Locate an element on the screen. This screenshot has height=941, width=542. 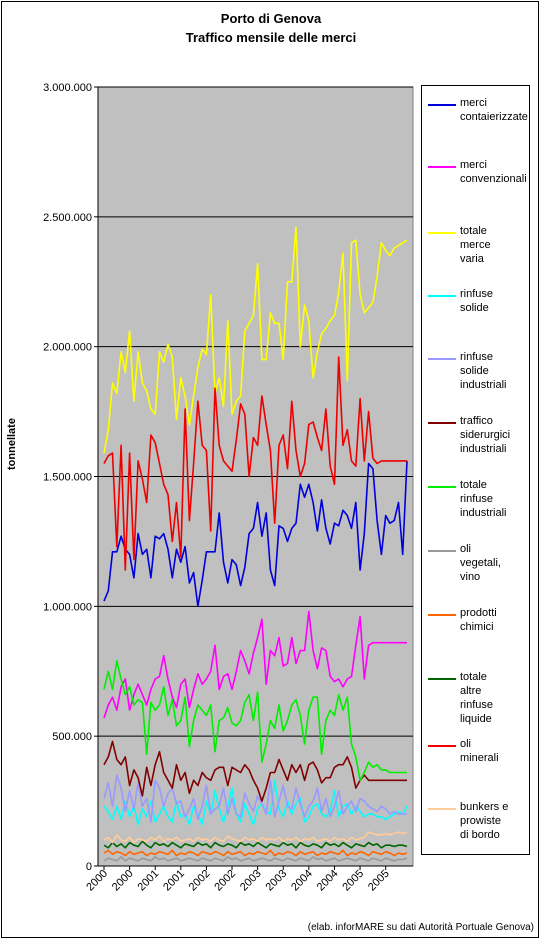
y-axis-label: tonnellate is located at coordinates (12, 444).